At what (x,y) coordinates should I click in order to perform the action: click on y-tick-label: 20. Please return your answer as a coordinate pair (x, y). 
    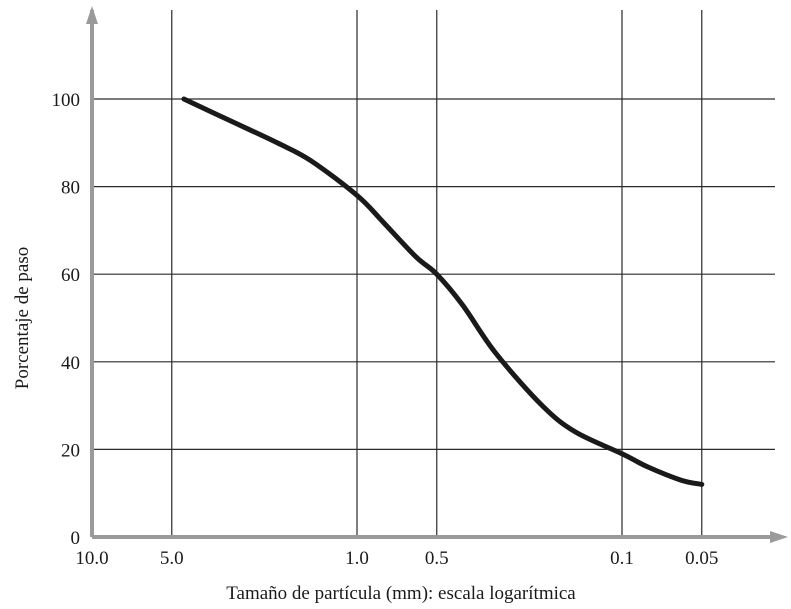
    Looking at the image, I should click on (70, 450).